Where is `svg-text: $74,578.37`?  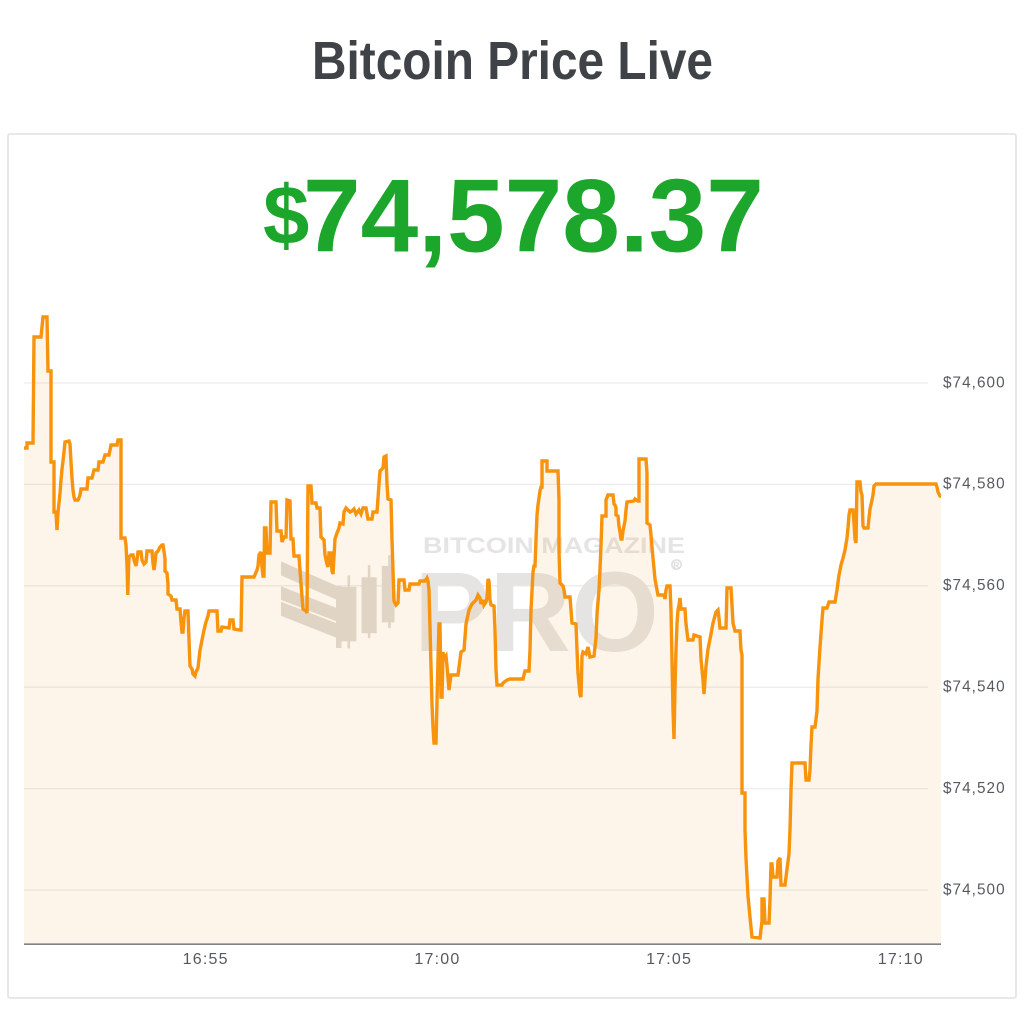 svg-text: $74,578.37 is located at coordinates (513, 216).